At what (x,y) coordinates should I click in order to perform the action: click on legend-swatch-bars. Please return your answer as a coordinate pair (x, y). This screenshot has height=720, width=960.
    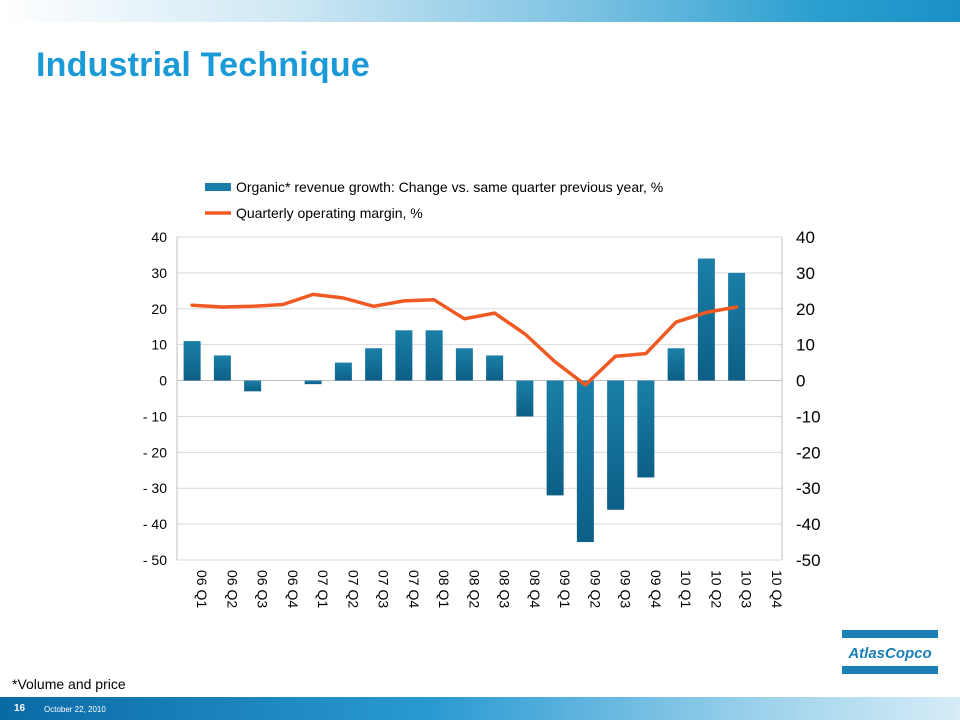
    Looking at the image, I should click on (218, 187).